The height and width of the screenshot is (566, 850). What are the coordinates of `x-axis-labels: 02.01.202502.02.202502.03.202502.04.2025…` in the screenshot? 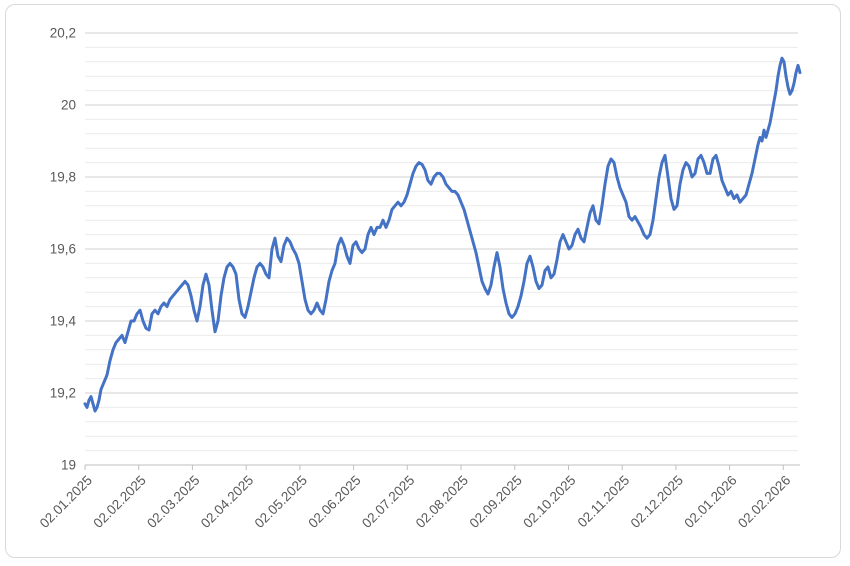 It's located at (415, 502).